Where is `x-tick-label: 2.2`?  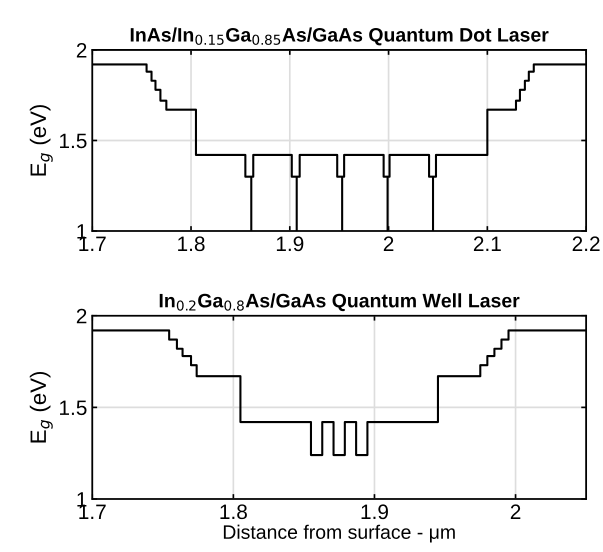 x-tick-label: 2.2 is located at coordinates (586, 243).